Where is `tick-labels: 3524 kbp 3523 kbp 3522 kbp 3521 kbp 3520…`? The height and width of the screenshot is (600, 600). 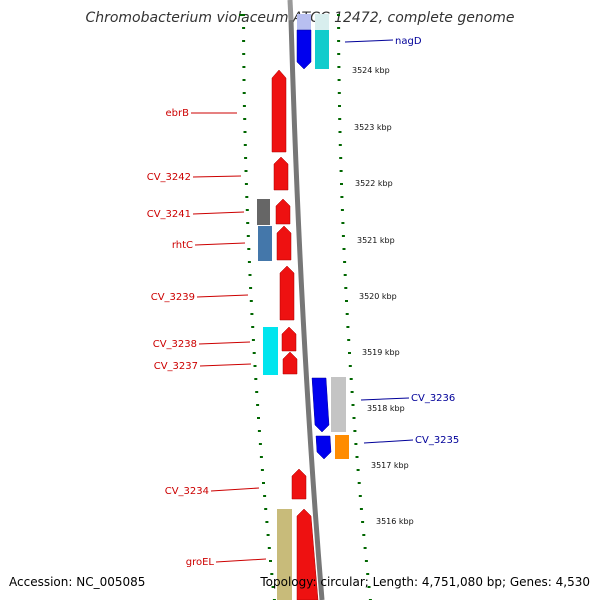
tick-labels: 3524 kbp 3523 kbp 3522 kbp 3521 kbp 3520… is located at coordinates (383, 296).